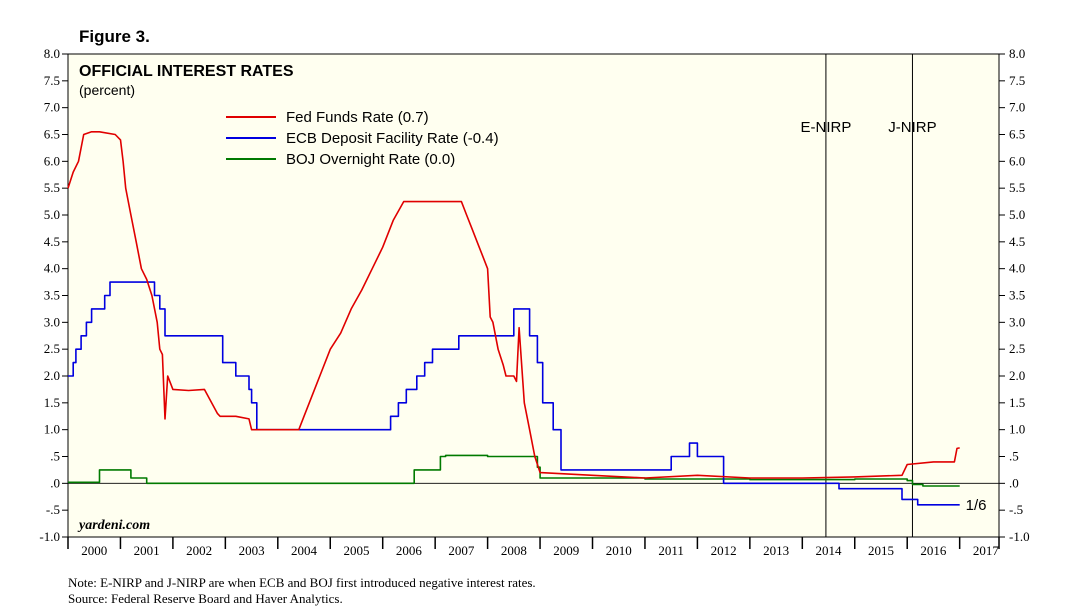  Describe the element at coordinates (107, 90) in the screenshot. I see `chart-subtitle: (percent)` at that location.